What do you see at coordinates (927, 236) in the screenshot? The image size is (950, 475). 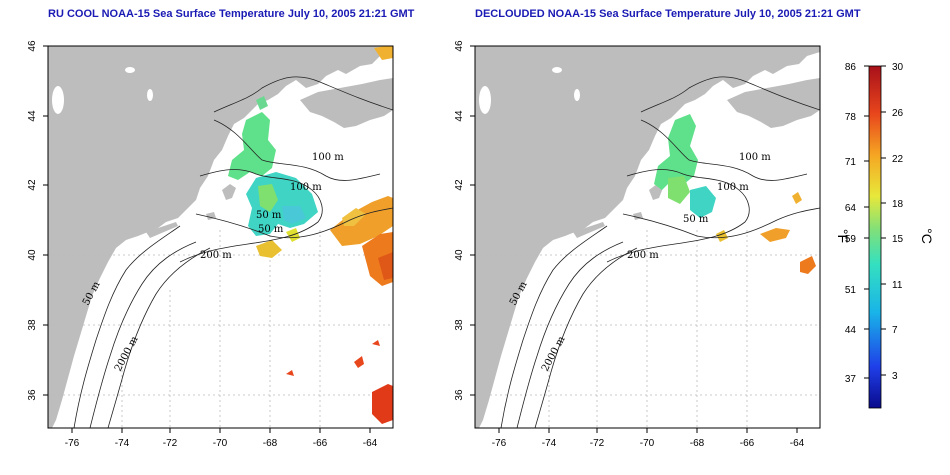 I see `celsius-unit-label: °C` at bounding box center [927, 236].